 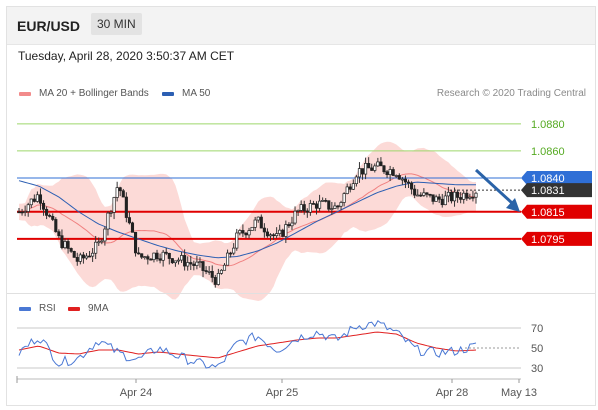 What do you see at coordinates (168, 93) in the screenshot?
I see `ma50-swatch` at bounding box center [168, 93].